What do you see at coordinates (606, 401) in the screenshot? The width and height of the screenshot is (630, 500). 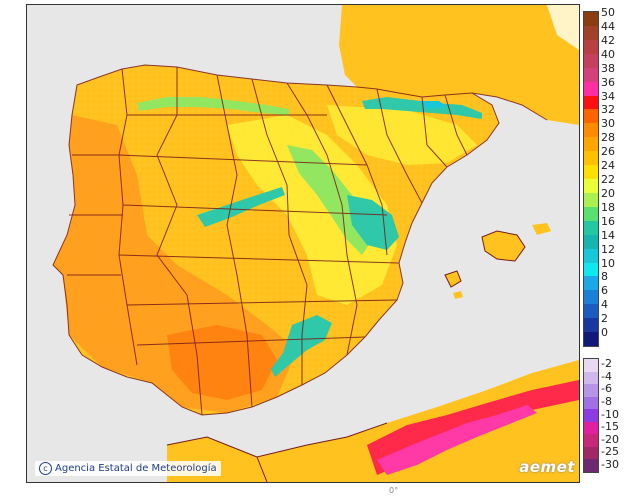 I see `legend-tick: -8` at bounding box center [606, 401].